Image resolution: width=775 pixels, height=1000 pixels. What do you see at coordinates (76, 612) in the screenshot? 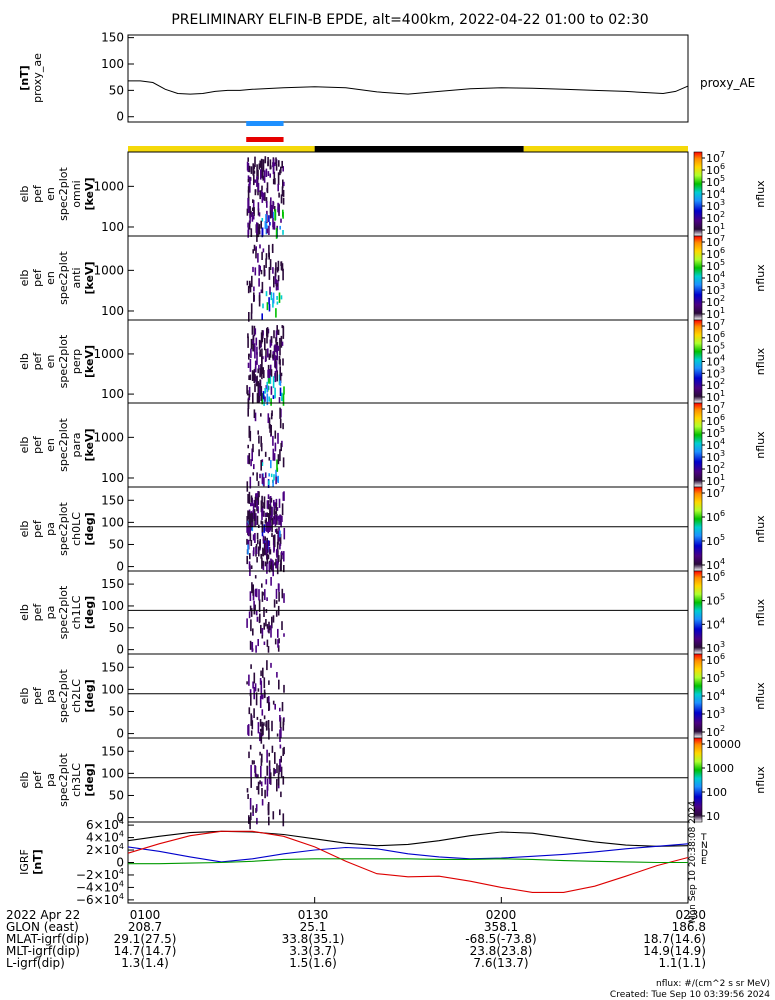
I see `spec-ch1LC-ylabel-4: ch1LC` at bounding box center [76, 612].